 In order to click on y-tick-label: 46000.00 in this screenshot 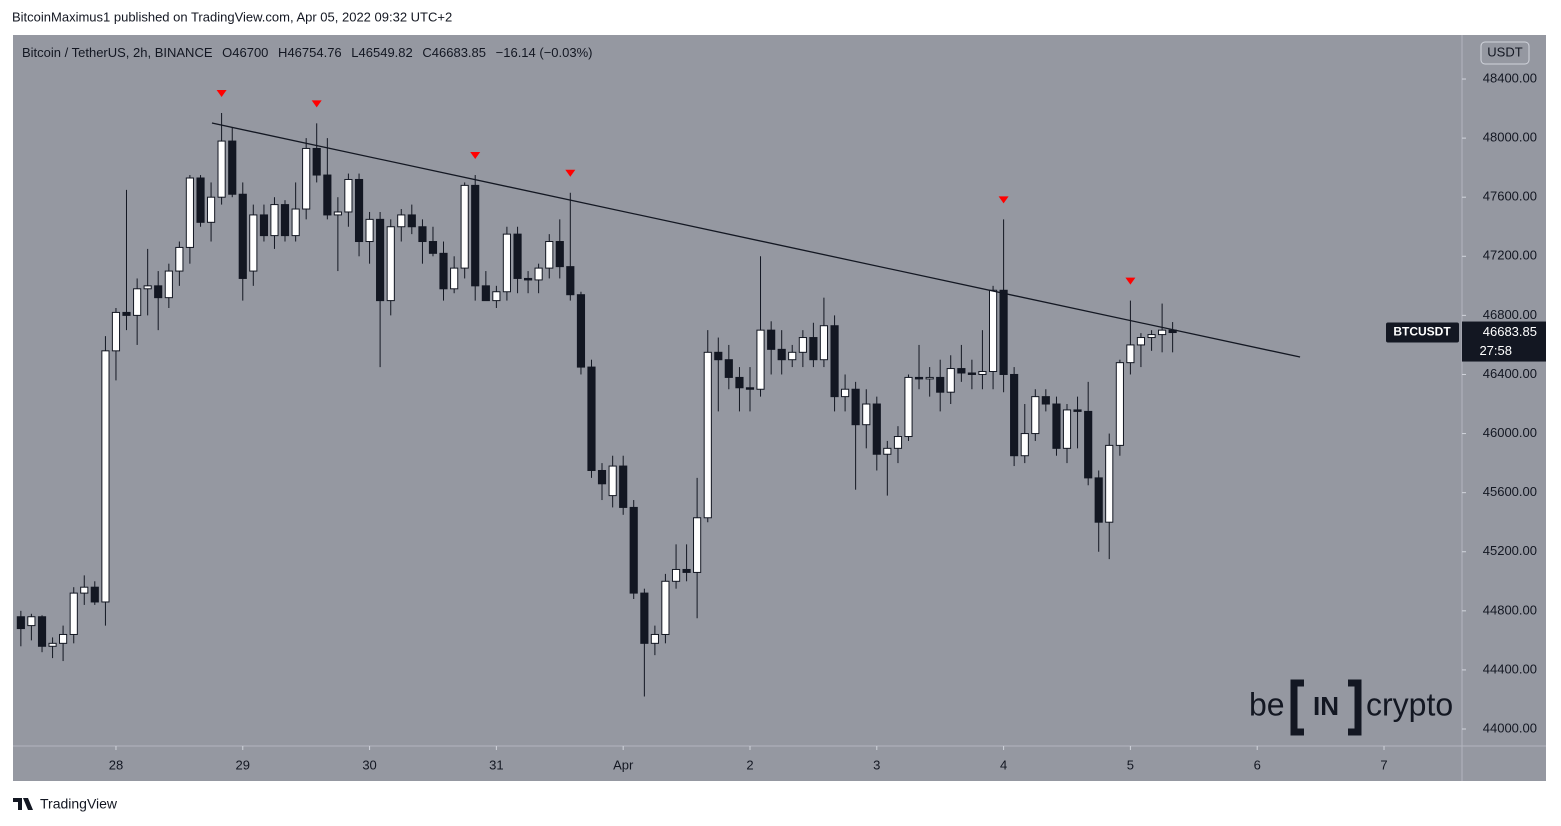, I will do `click(1510, 432)`.